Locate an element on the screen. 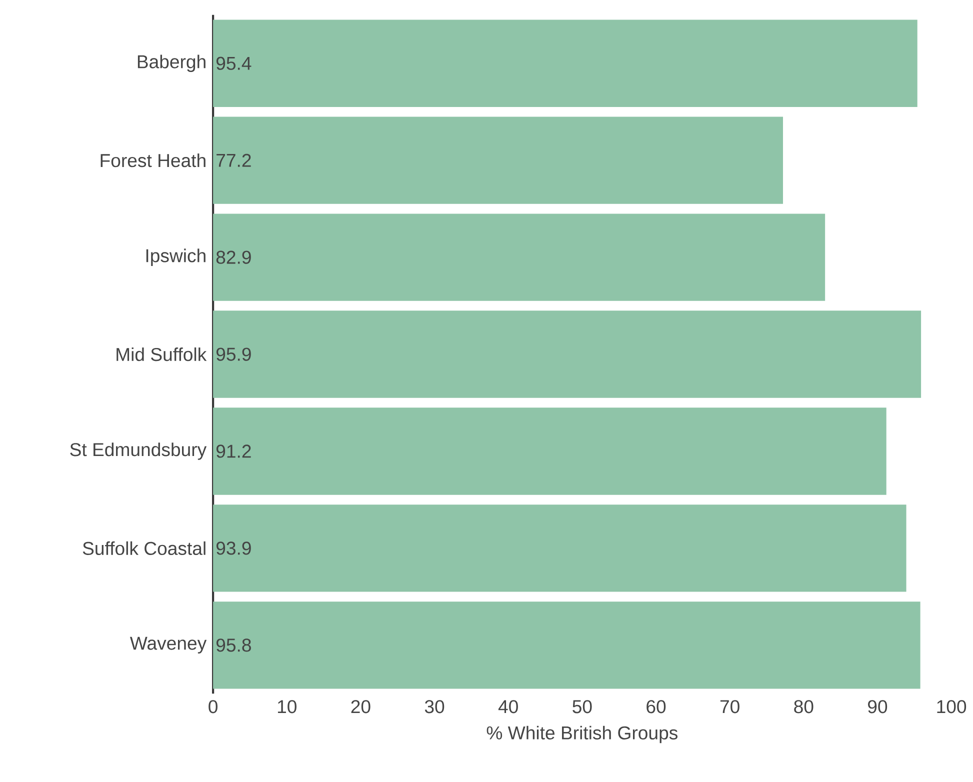  data-label: 95.8 is located at coordinates (233, 645).